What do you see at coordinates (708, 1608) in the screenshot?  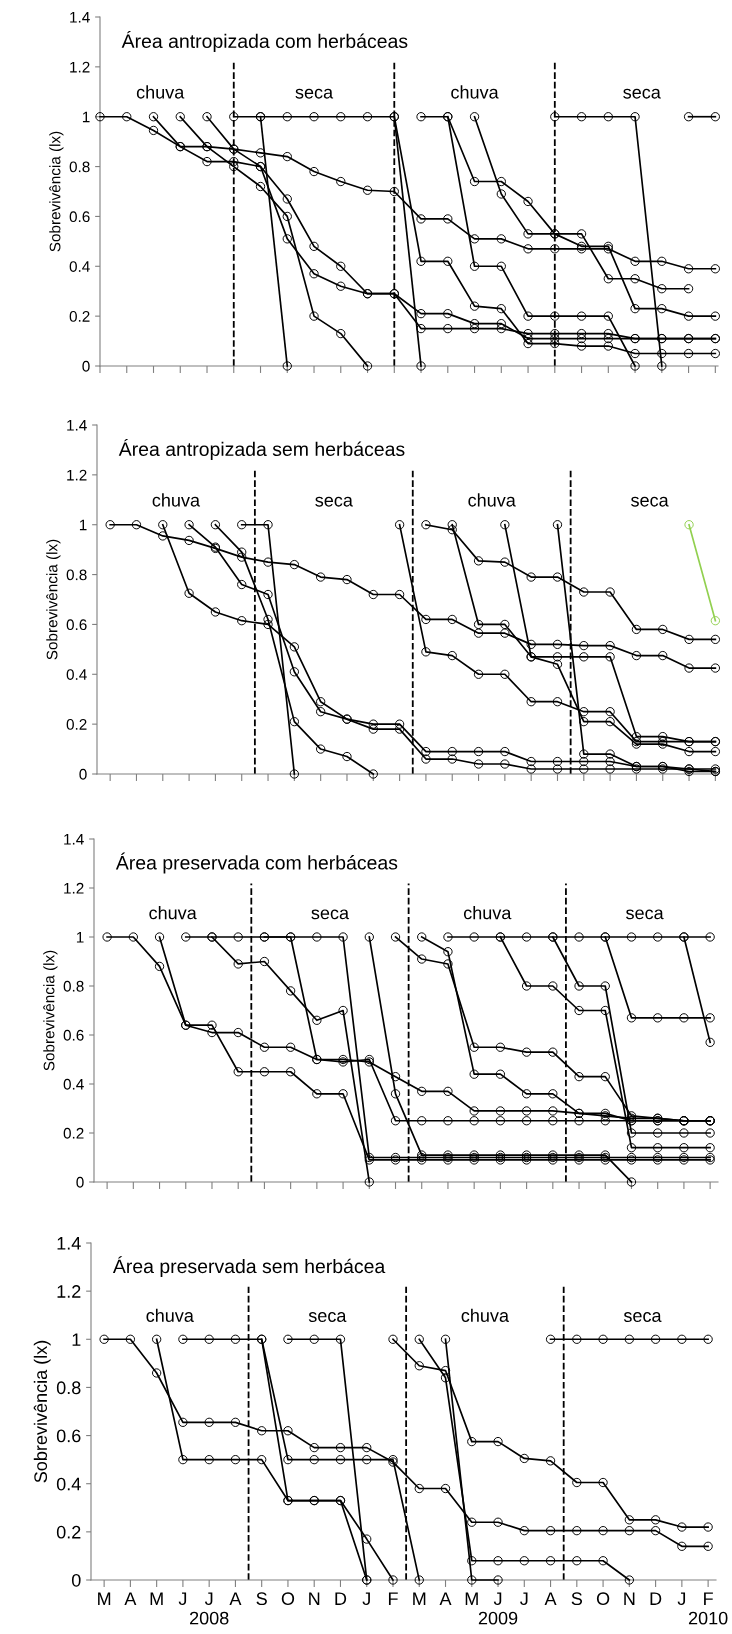 I see `x-tick-label: F 2010` at bounding box center [708, 1608].